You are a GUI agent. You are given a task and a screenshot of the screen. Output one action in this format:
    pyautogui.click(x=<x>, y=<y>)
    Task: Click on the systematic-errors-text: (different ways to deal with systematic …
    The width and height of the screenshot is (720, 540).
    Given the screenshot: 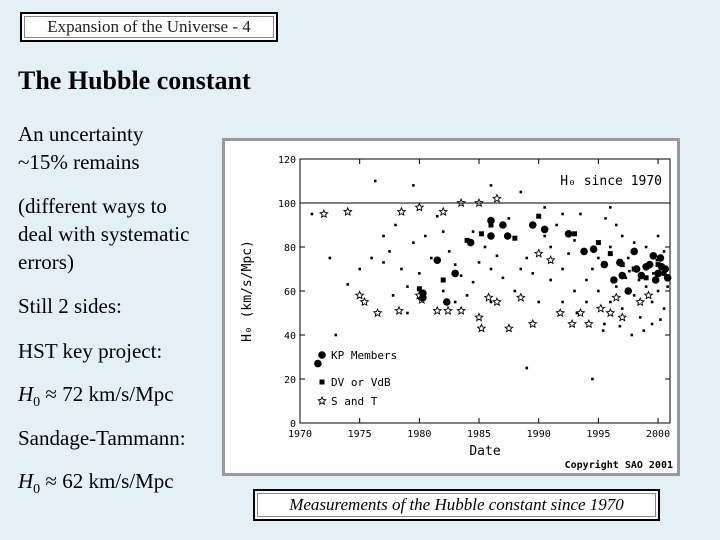 What is the action you would take?
    pyautogui.click(x=103, y=234)
    